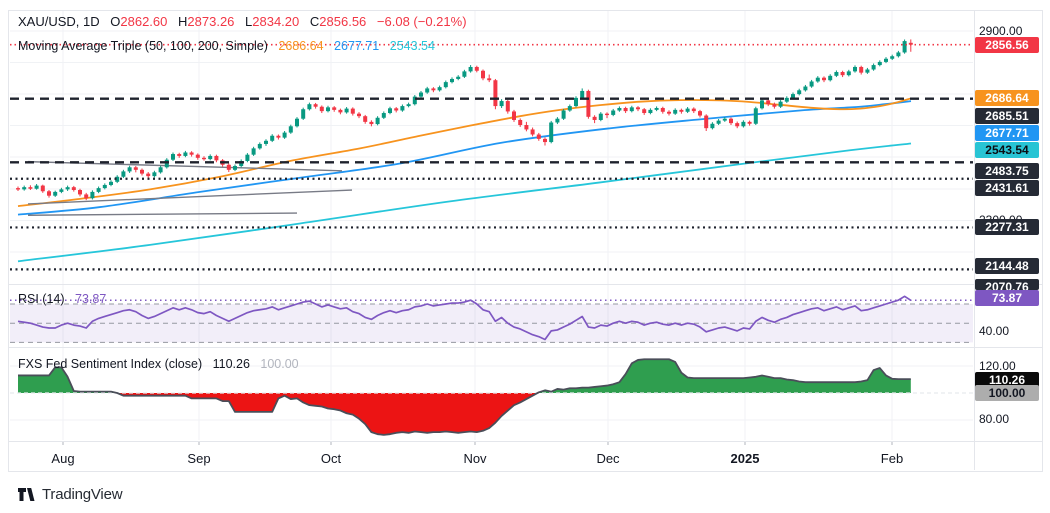 The height and width of the screenshot is (513, 1050). What do you see at coordinates (421, 21) in the screenshot?
I see `change-value: −6.08 (−0.21%)` at bounding box center [421, 21].